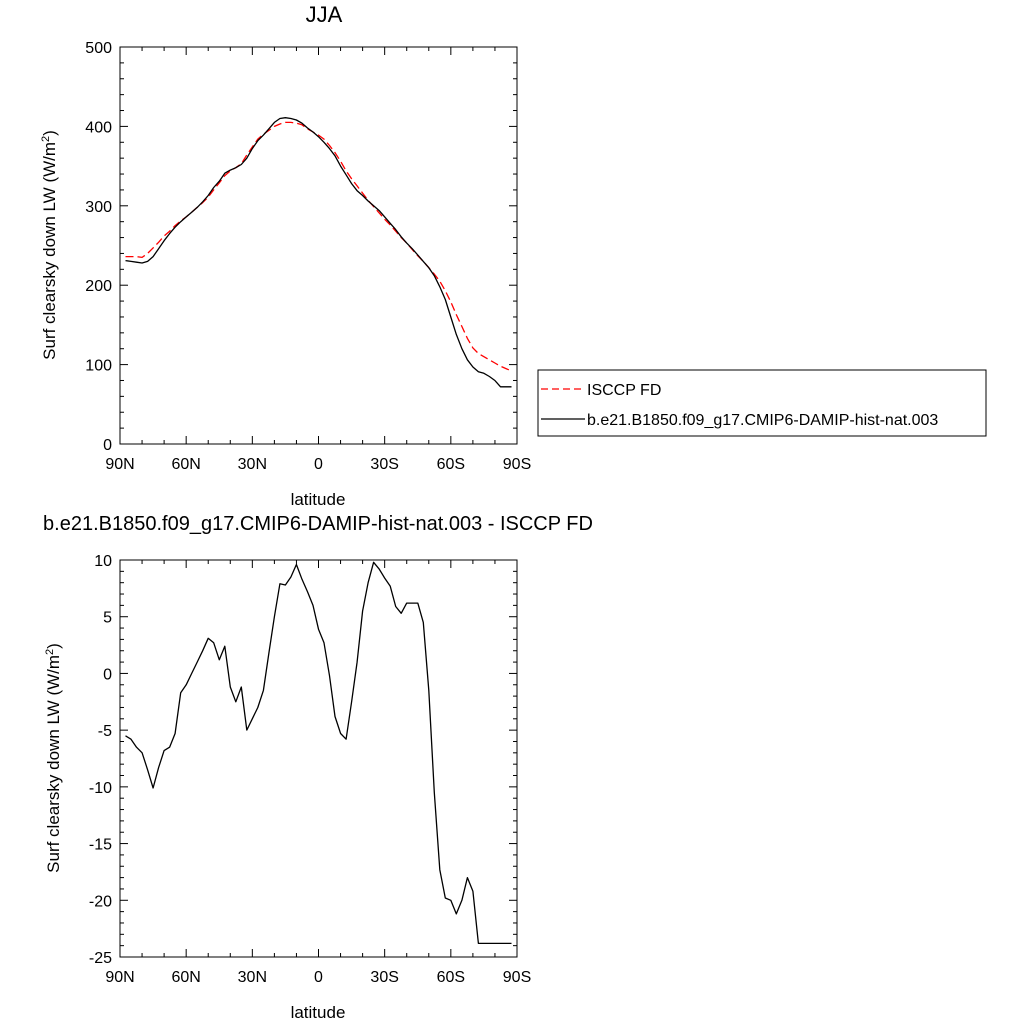  Describe the element at coordinates (98, 48) in the screenshot. I see `y-tick-label: 500` at that location.